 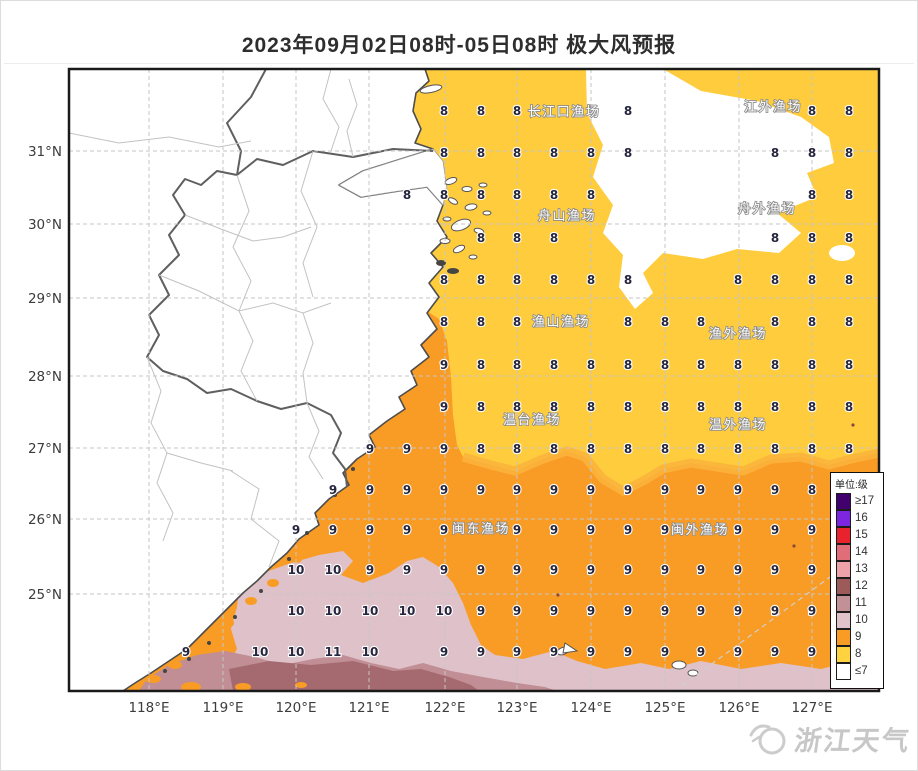 I want to click on legend: 单位:级 ≥17 16 15 14 13 12 11 10 9 8 ≤7, so click(x=857, y=580).